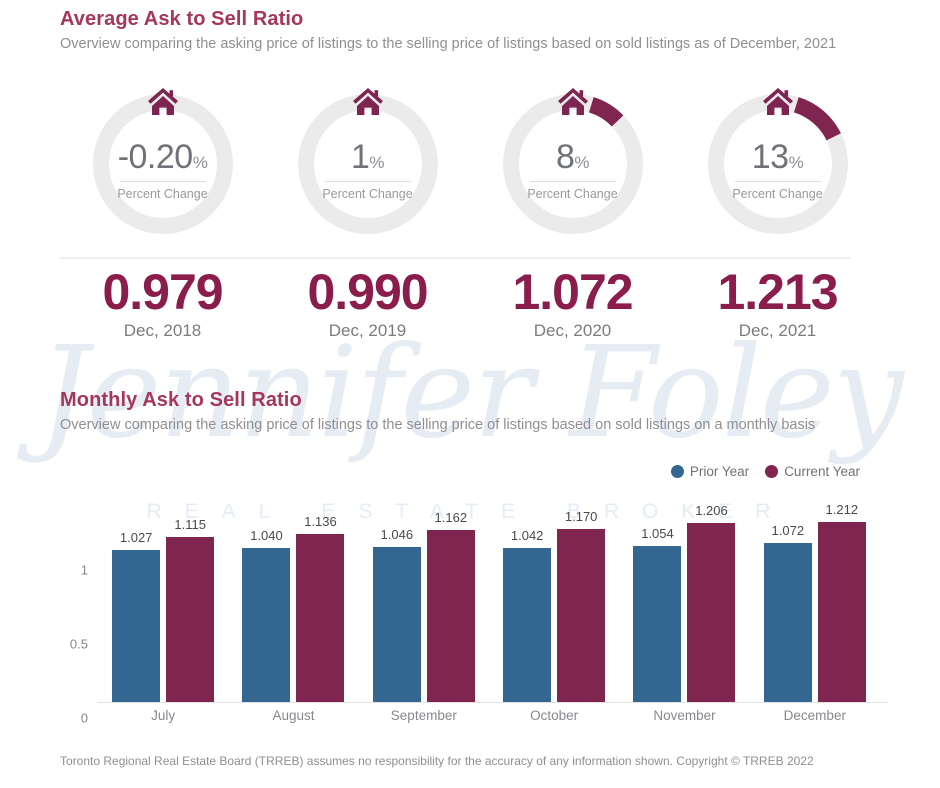 The width and height of the screenshot is (940, 788). I want to click on bar-september-current-year: 1.162, so click(450, 606).